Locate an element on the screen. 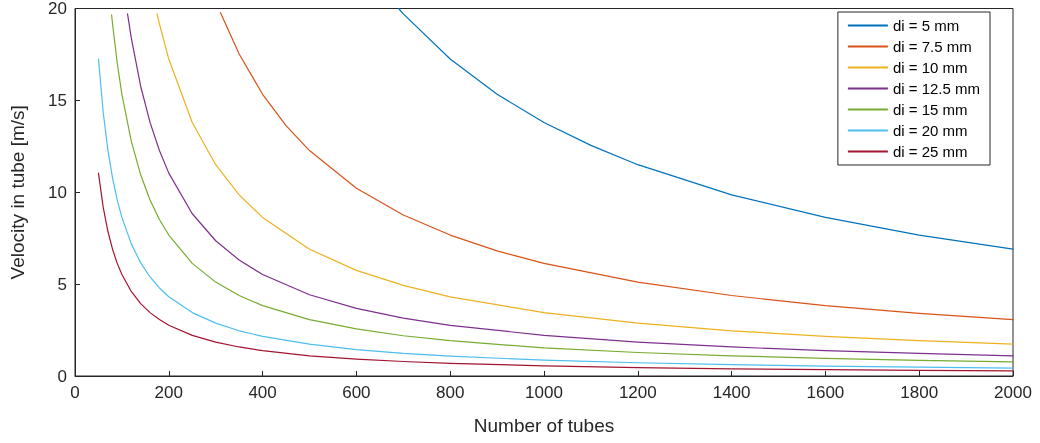 The width and height of the screenshot is (1040, 443). x-tick-label: 1600 is located at coordinates (825, 392).